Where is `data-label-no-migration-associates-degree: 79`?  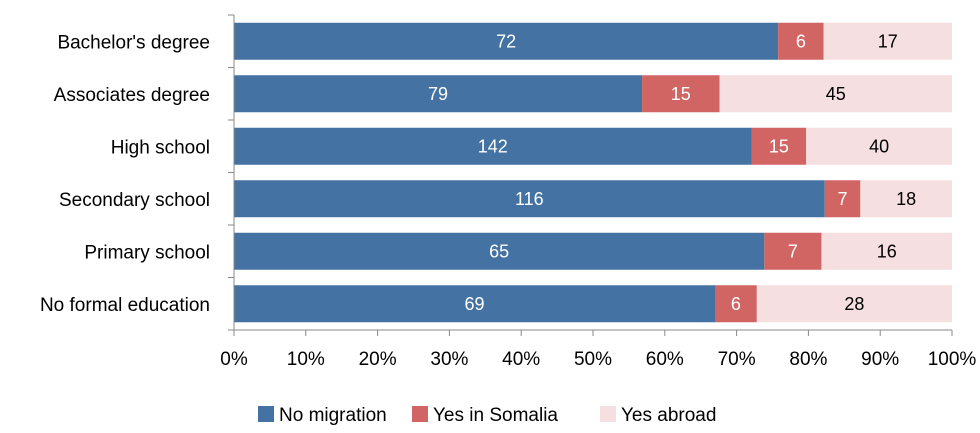
data-label-no-migration-associates-degree: 79 is located at coordinates (438, 94).